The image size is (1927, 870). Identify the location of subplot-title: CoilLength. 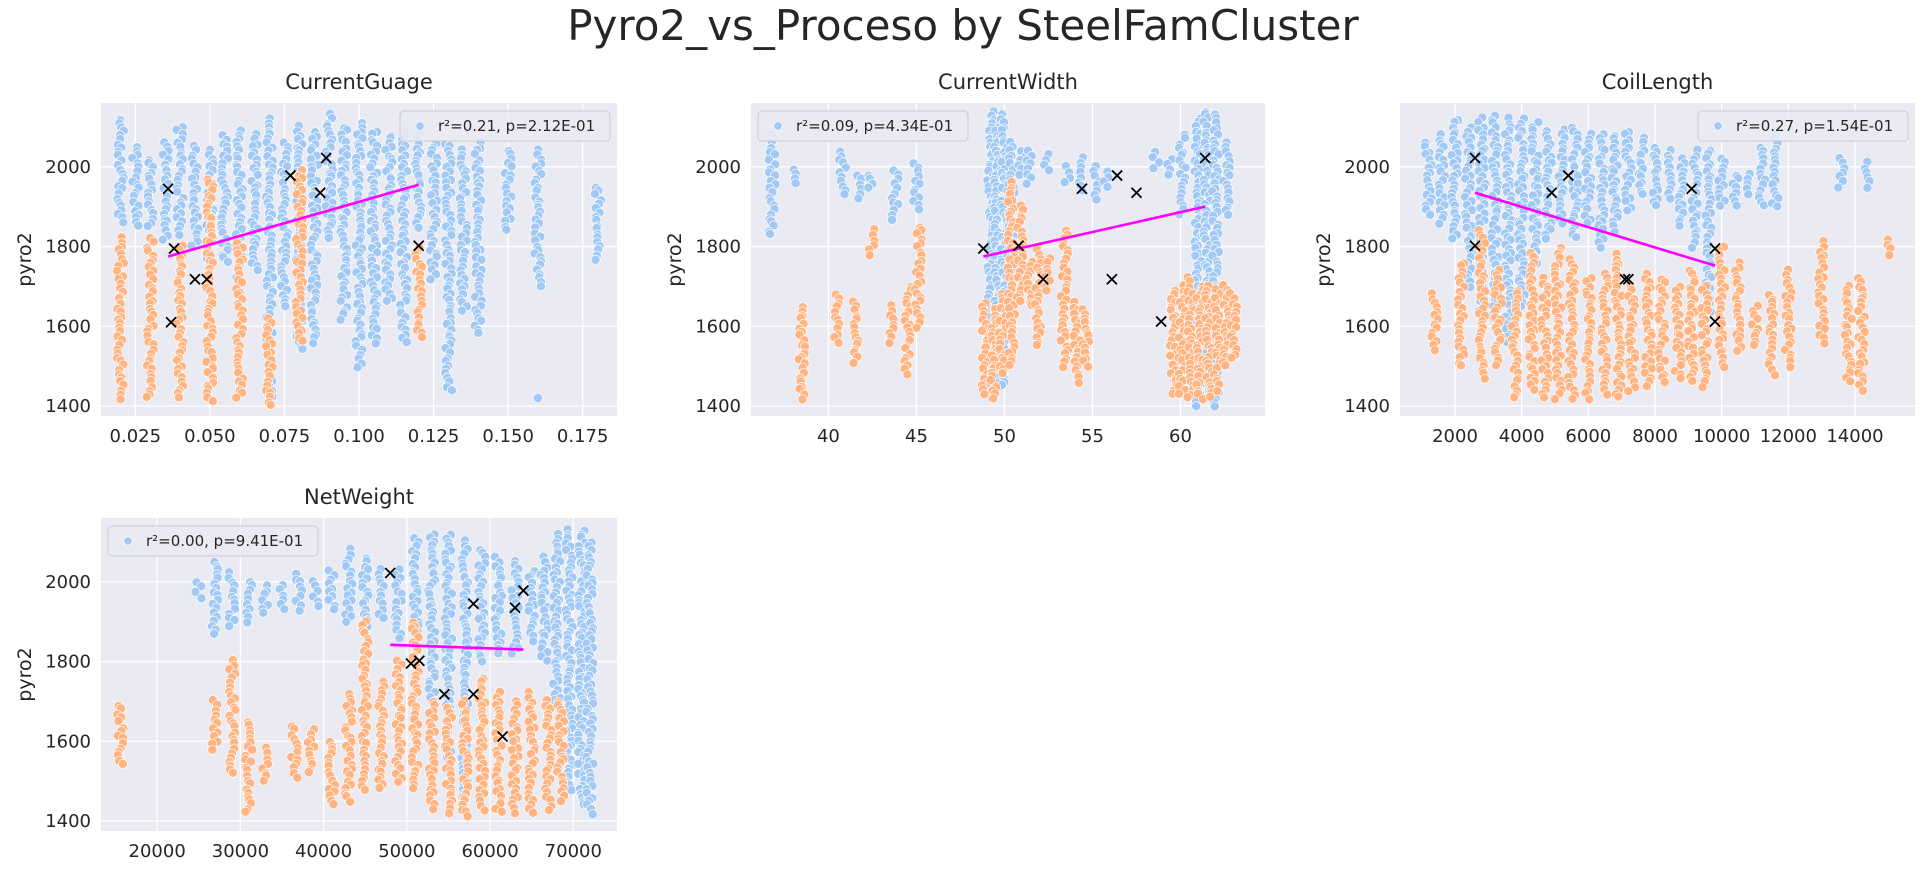
(1658, 82).